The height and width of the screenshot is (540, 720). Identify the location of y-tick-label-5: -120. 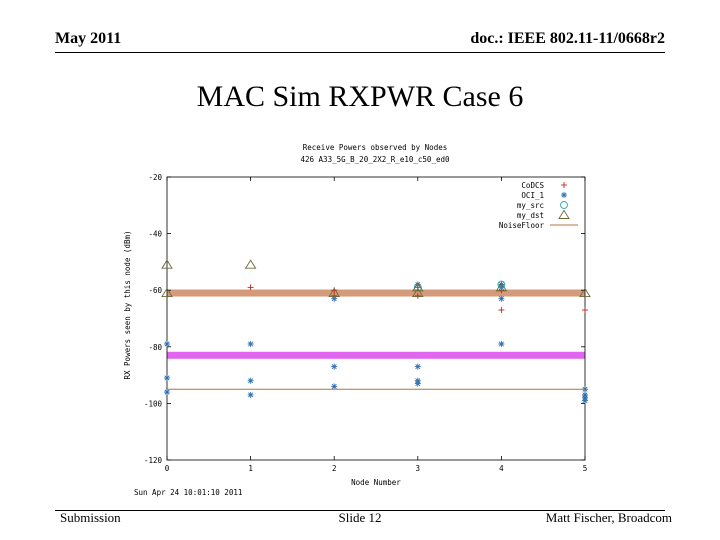
(153, 460).